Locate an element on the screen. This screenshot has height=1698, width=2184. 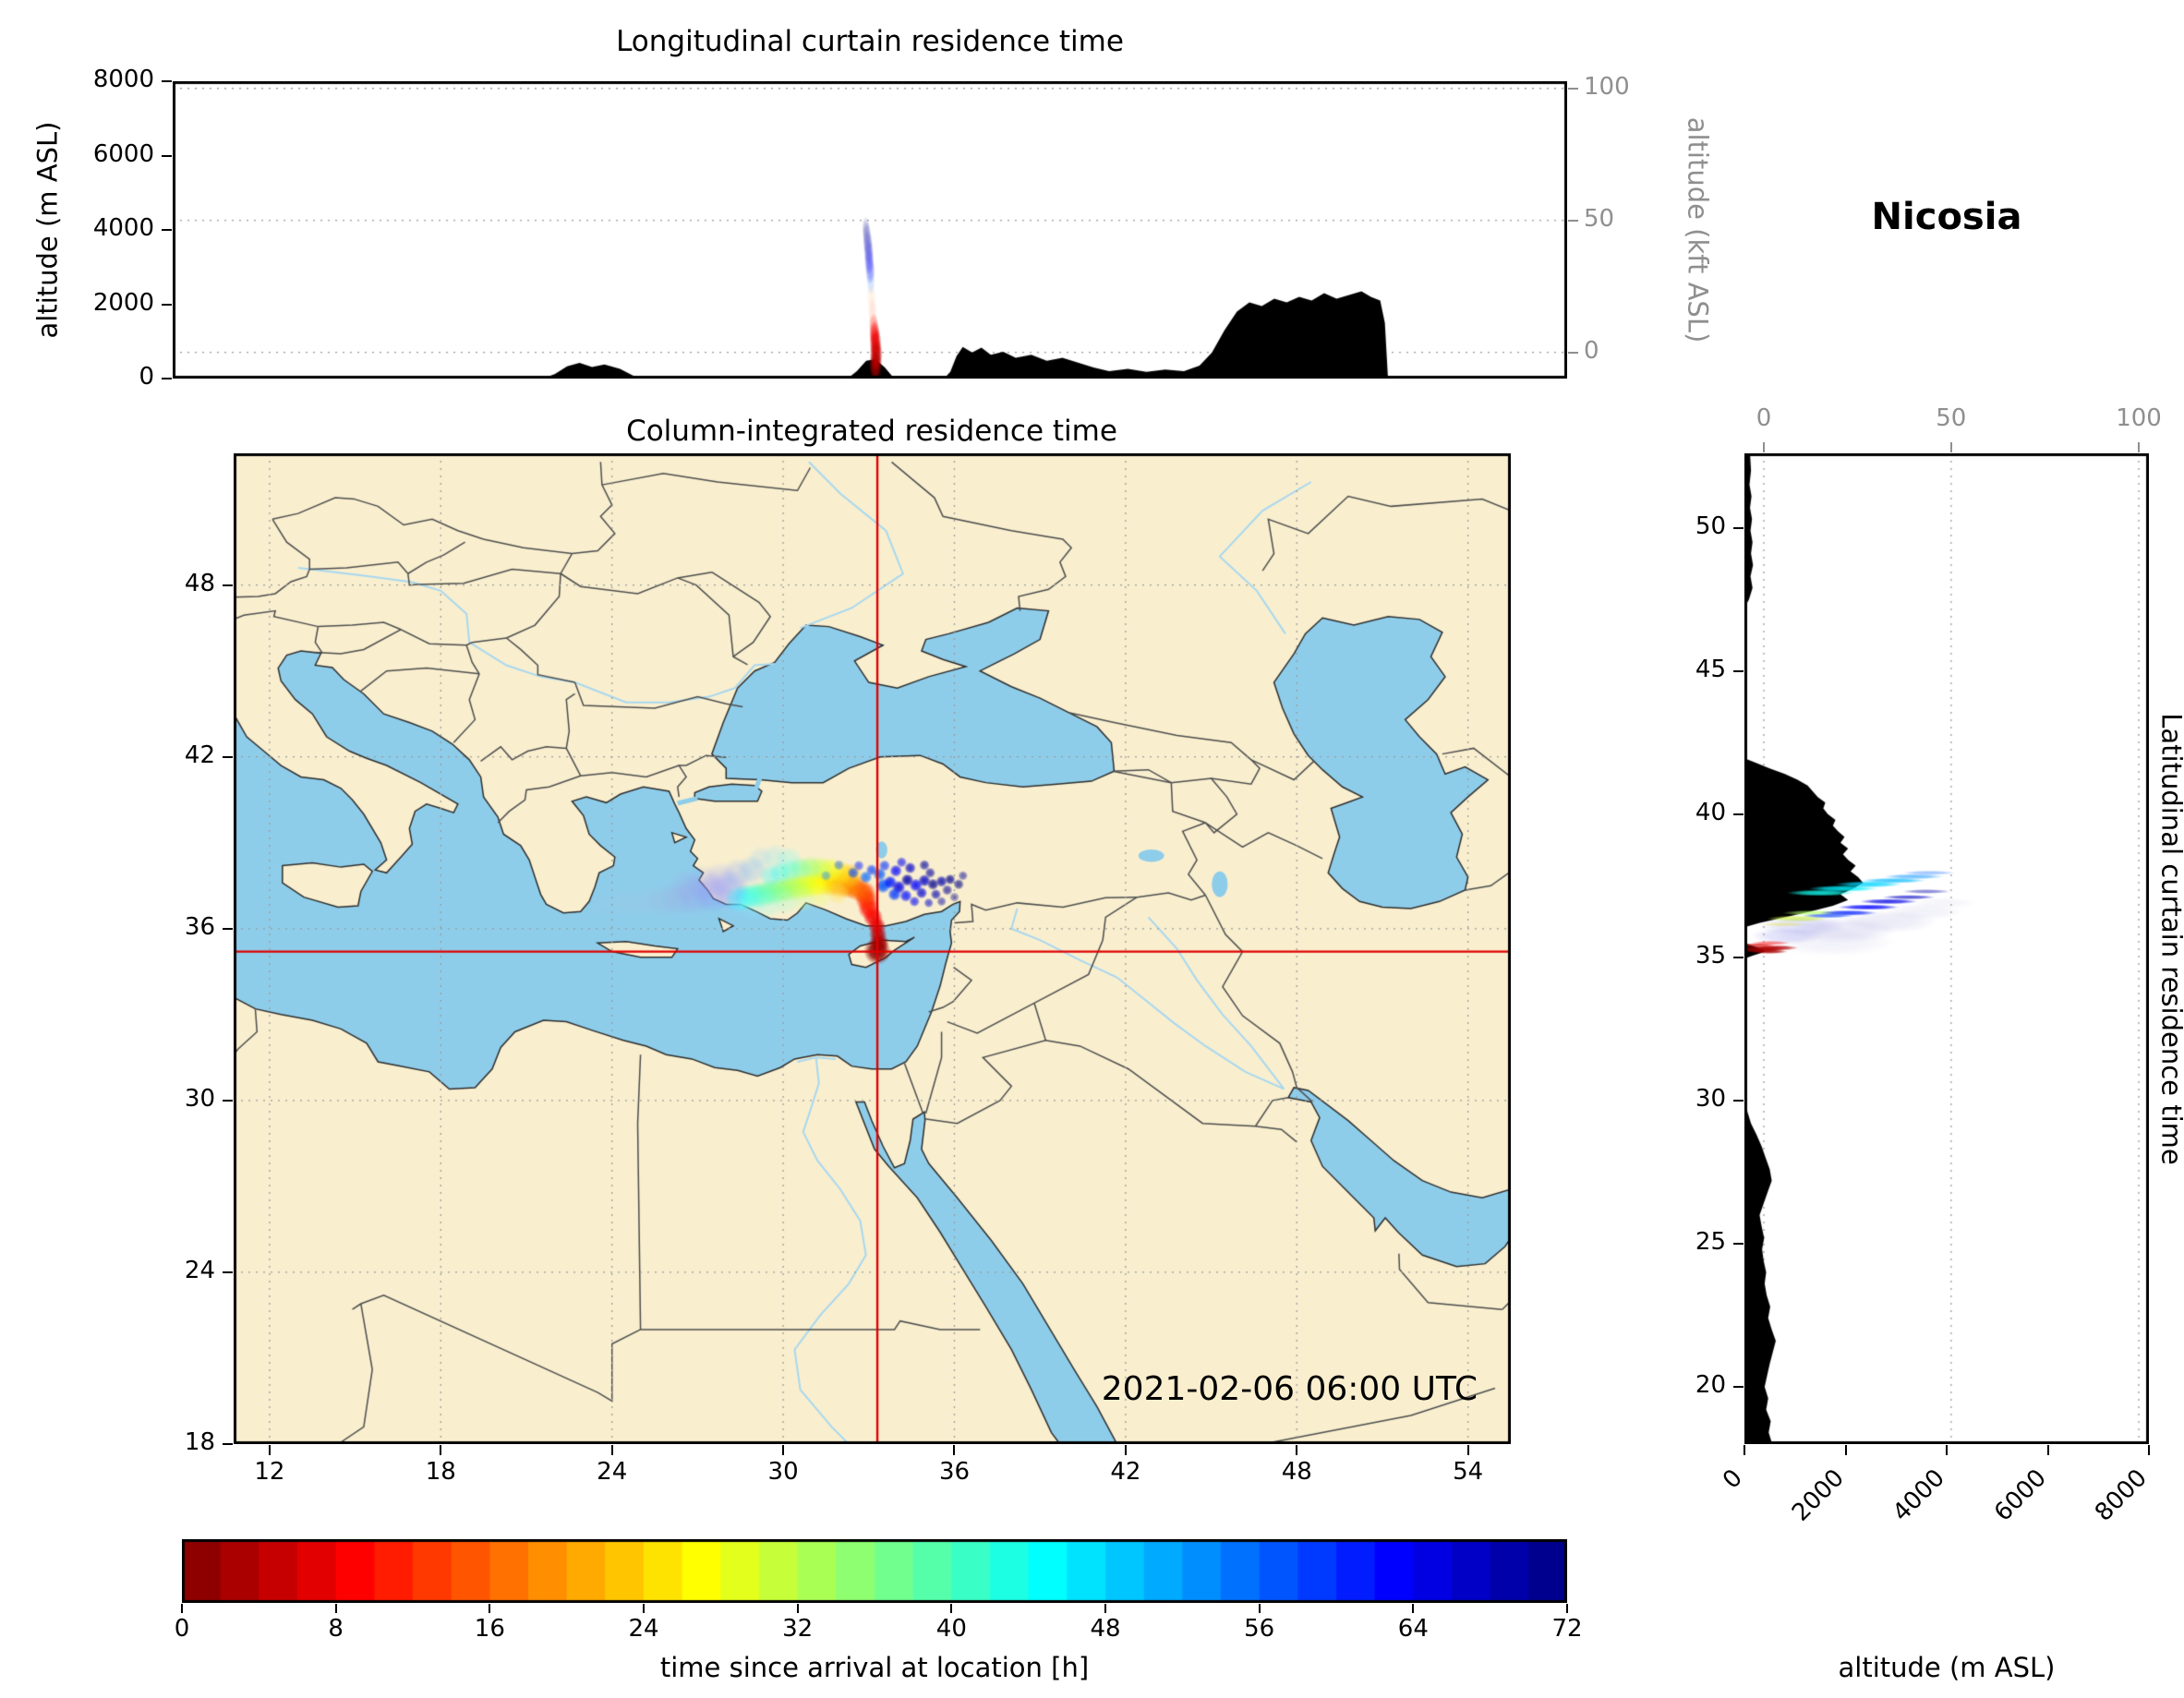
right-alt-tick-label: 6000 is located at coordinates (2020, 1495).